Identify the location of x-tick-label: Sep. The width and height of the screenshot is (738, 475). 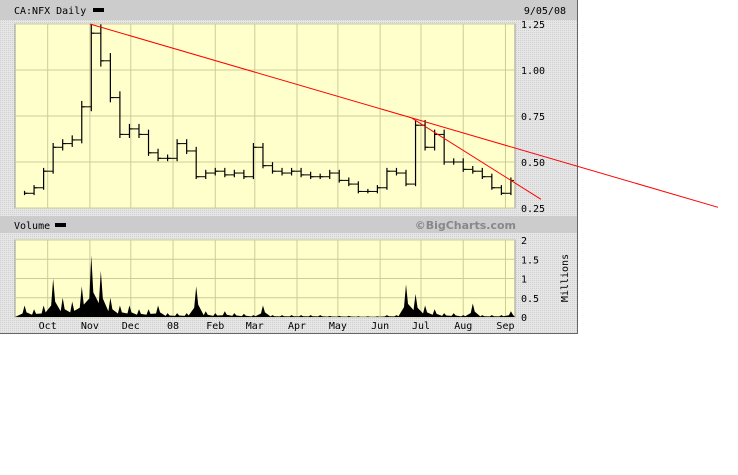
(505, 326).